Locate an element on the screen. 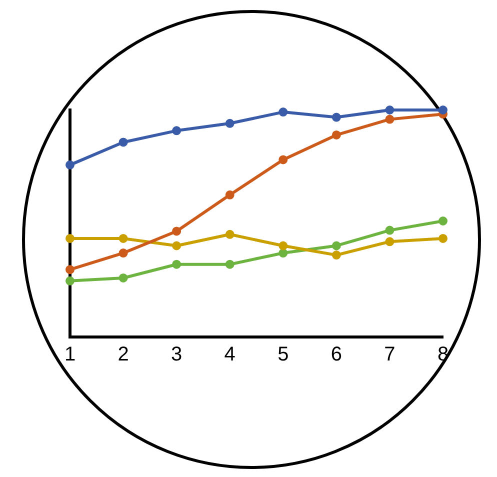 This screenshot has width=497, height=477. x-tick-label: 7 is located at coordinates (390, 355).